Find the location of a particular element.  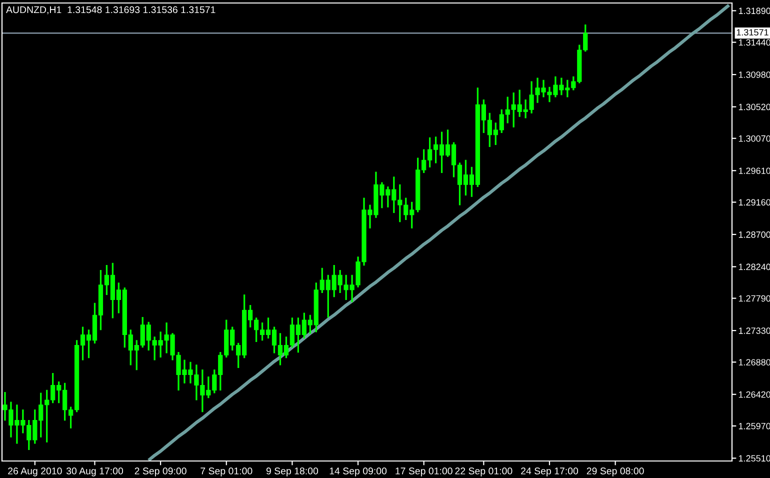

x-tick-label: 30 Aug 17:00 is located at coordinates (95, 472).